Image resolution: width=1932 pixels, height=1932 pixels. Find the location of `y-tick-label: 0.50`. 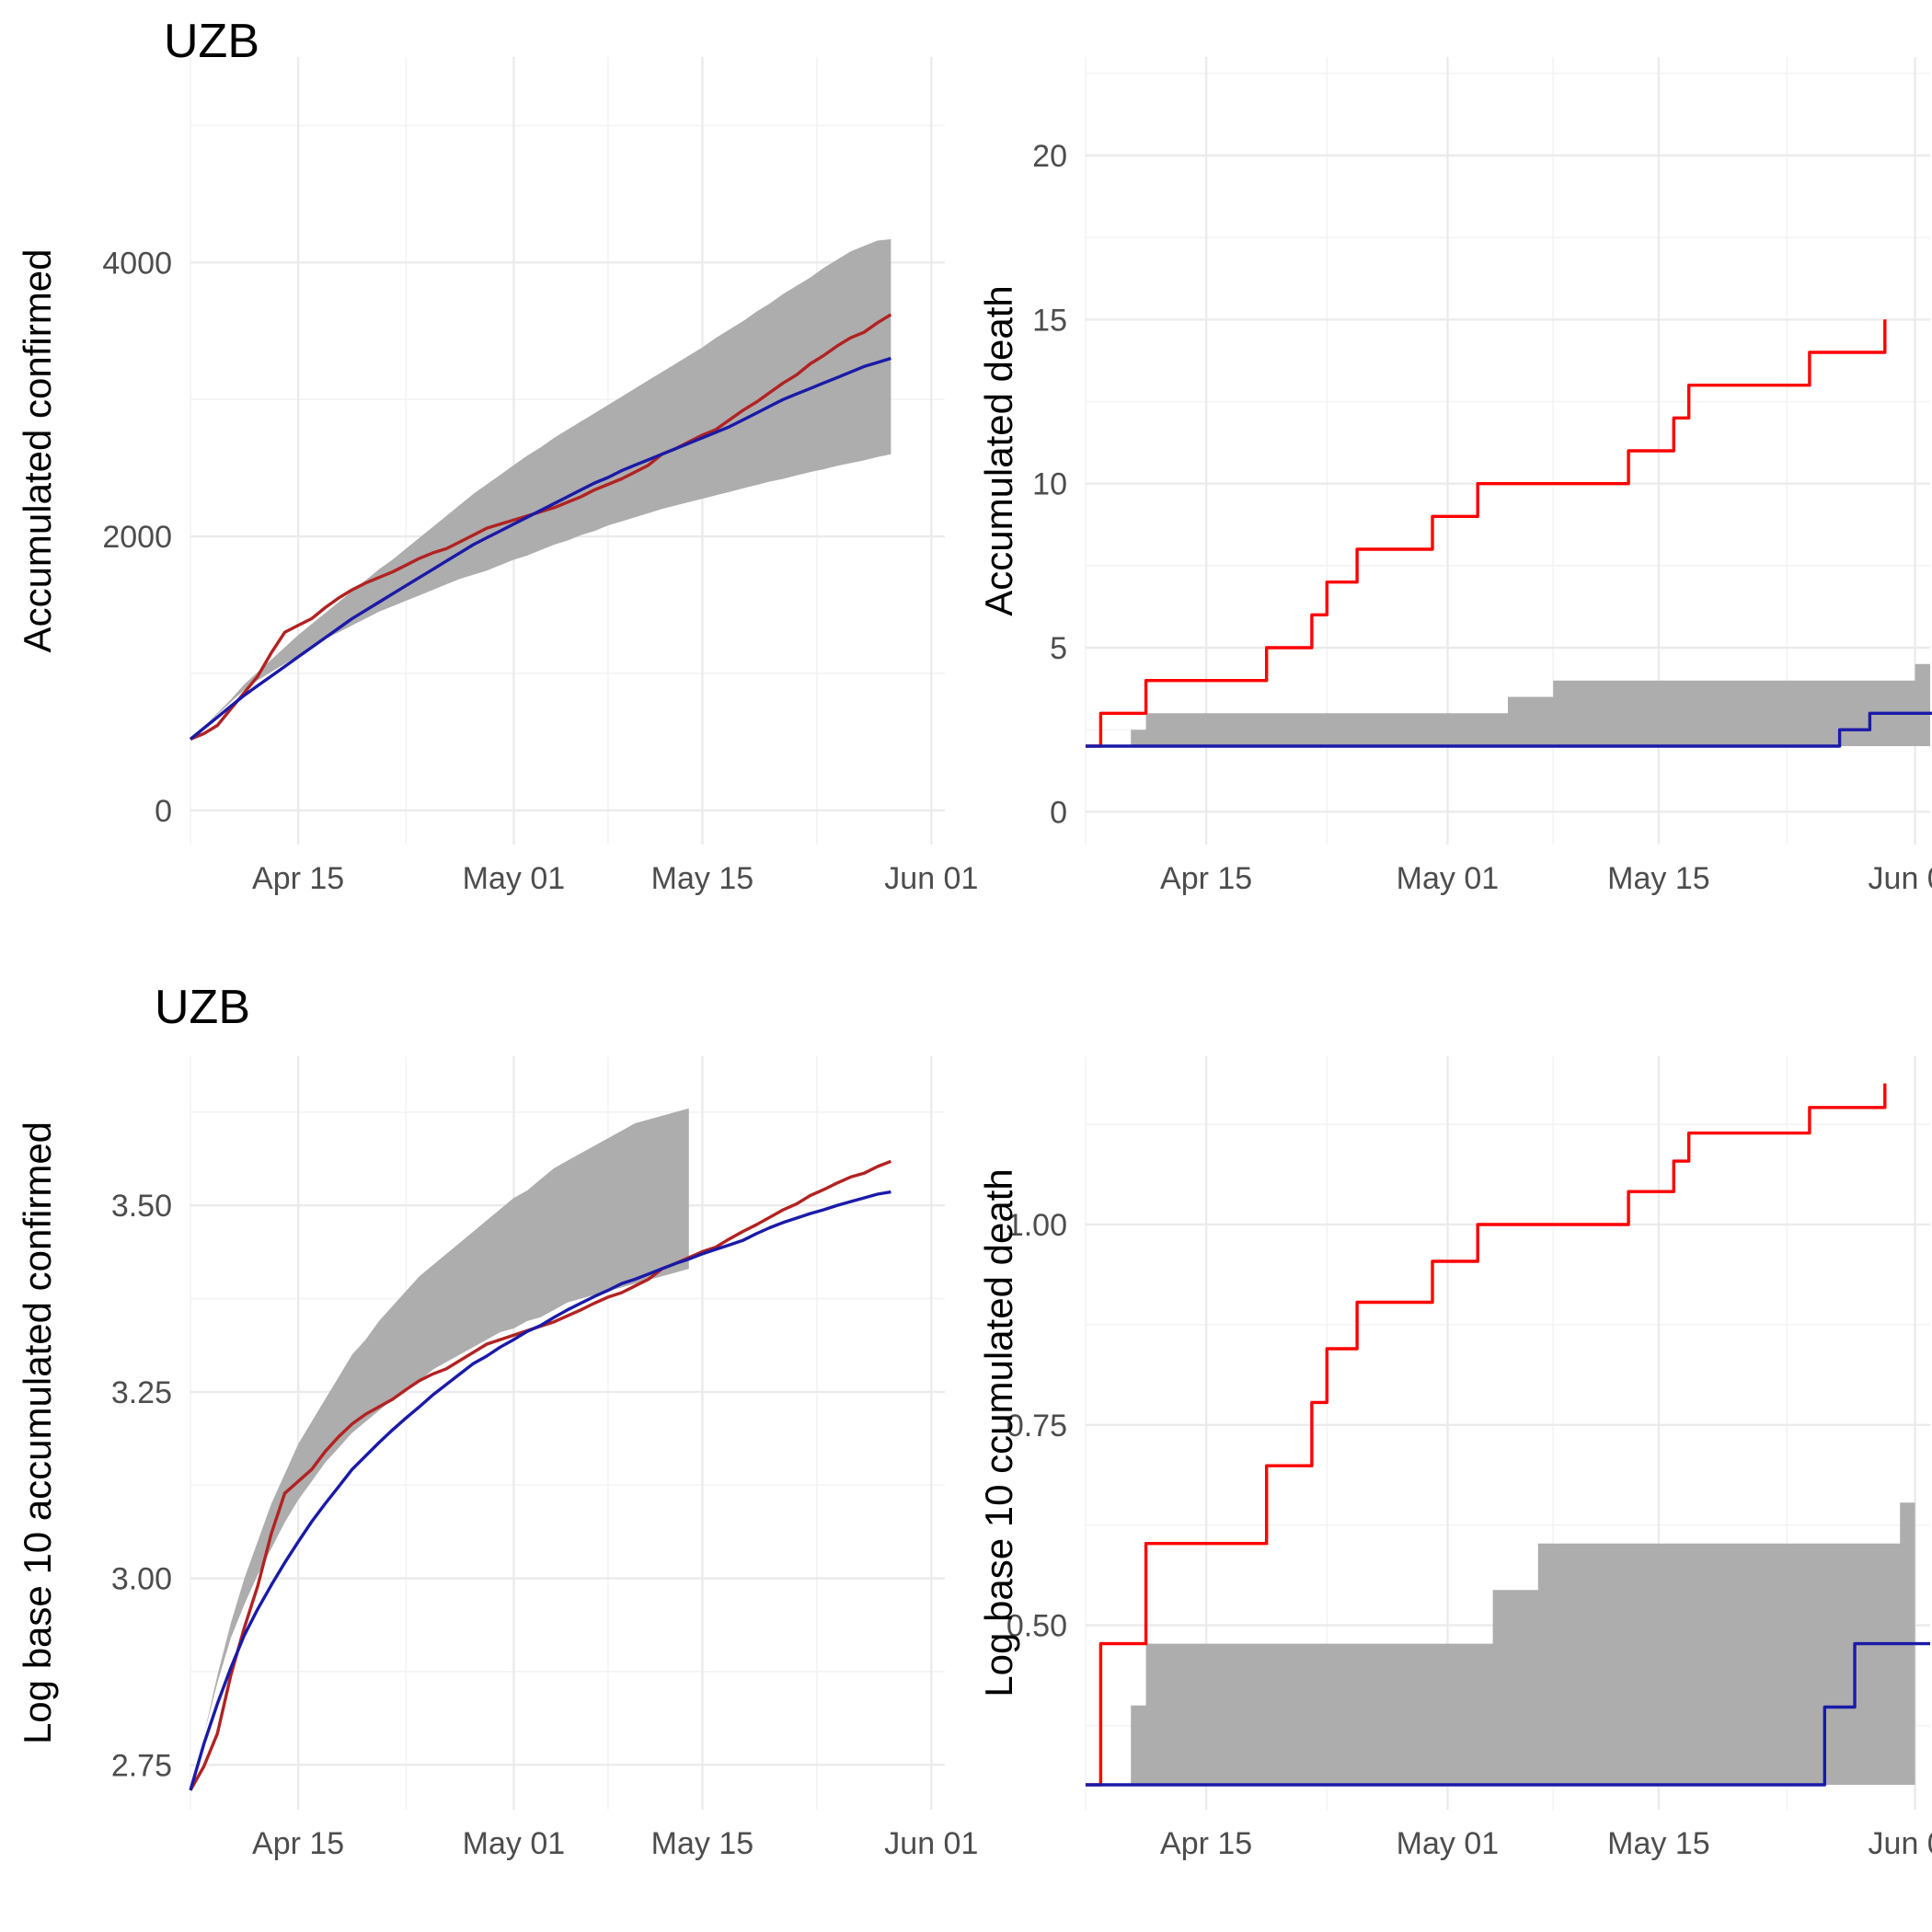

y-tick-label: 0.50 is located at coordinates (1036, 1626).